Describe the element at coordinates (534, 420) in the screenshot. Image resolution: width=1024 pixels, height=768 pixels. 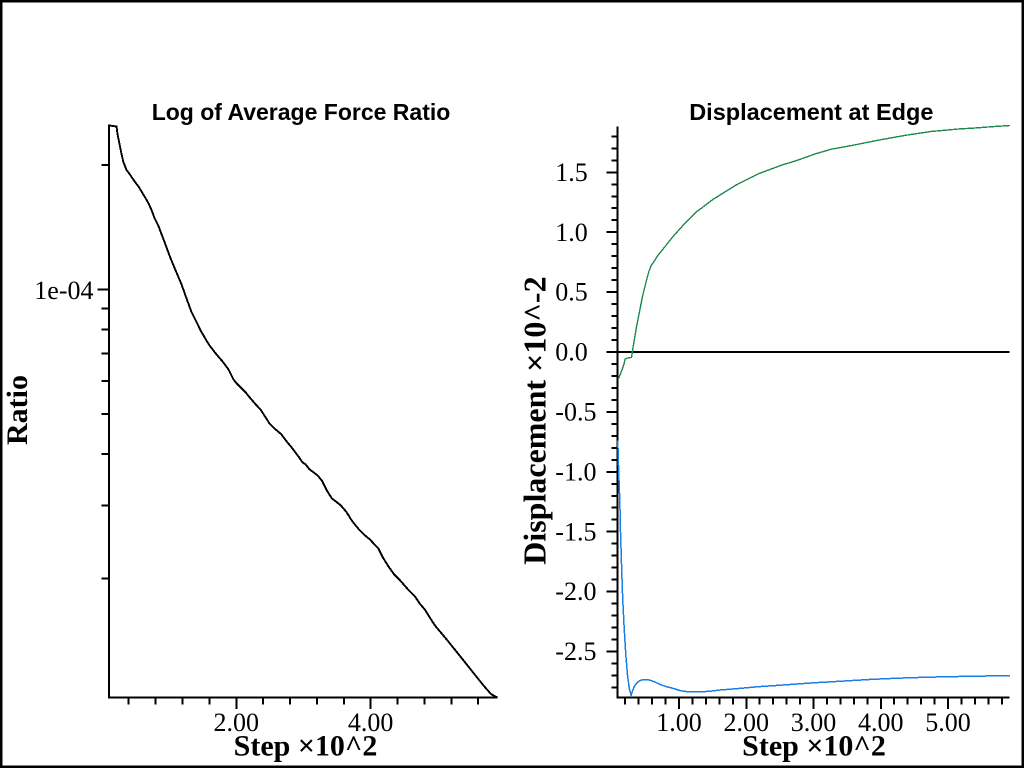
I see `svg-text: Displacement ×10^-2` at that location.